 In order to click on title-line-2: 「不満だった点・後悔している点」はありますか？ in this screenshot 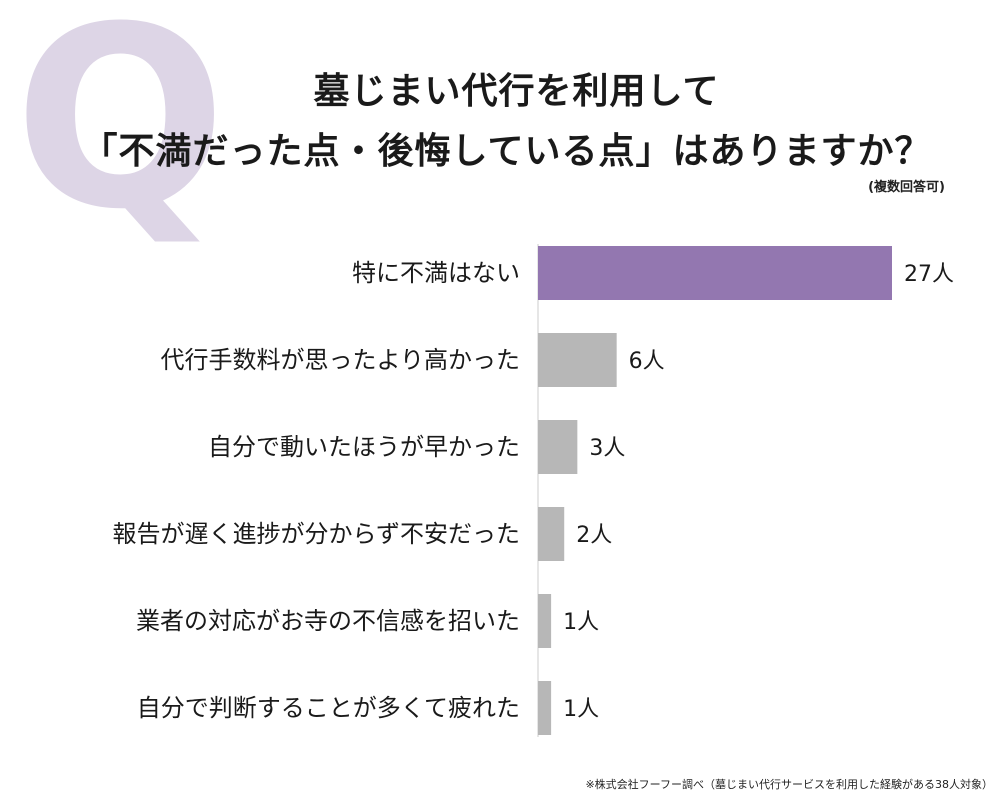, I will do `click(506, 151)`.